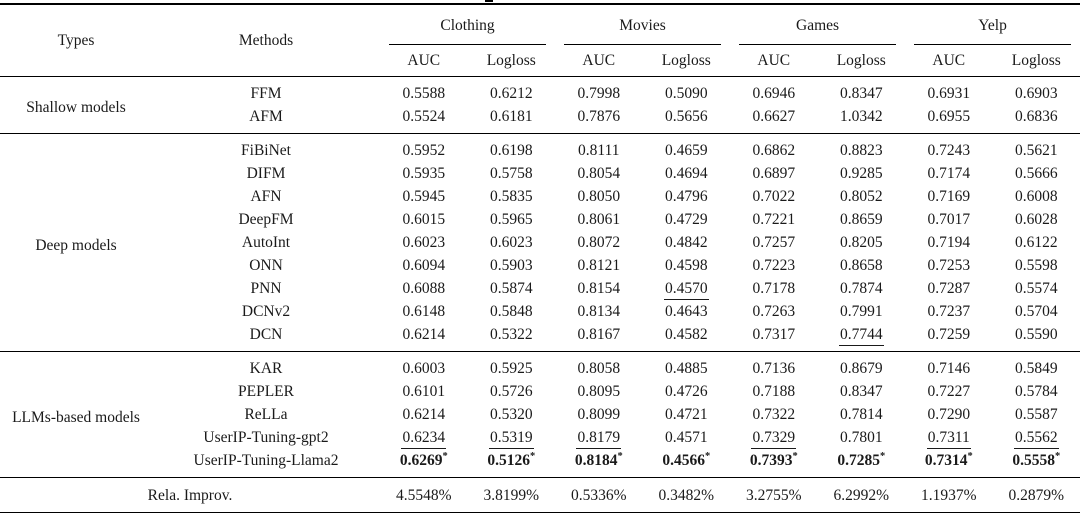 The image size is (1080, 513). I want to click on metric-value: 0.5319, so click(512, 437).